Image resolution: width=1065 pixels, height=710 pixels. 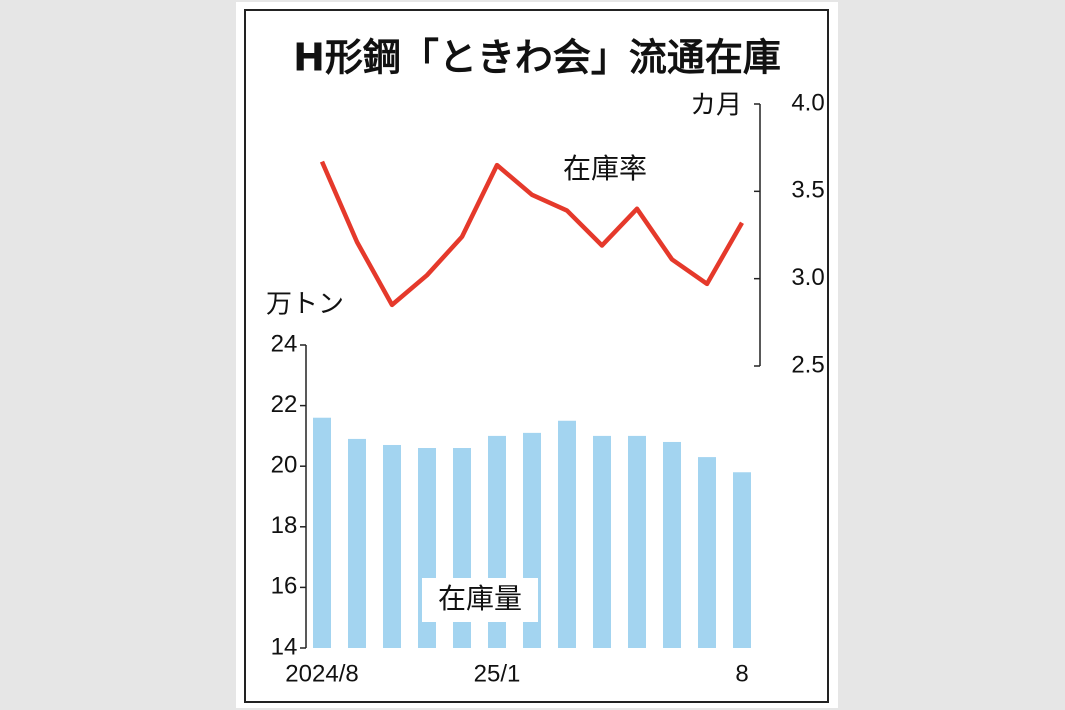 What do you see at coordinates (807, 190) in the screenshot?
I see `y-tick-label: 3.5` at bounding box center [807, 190].